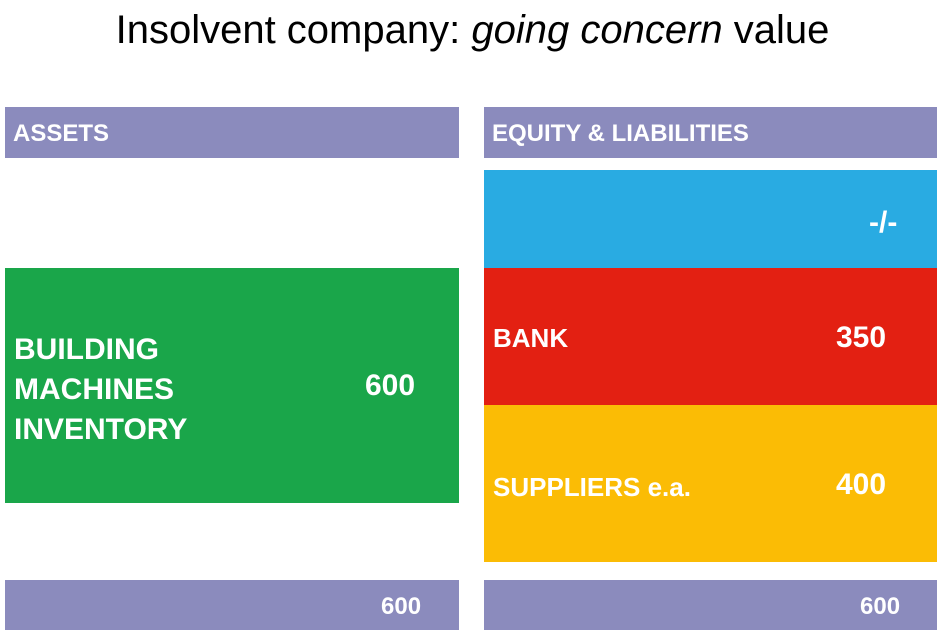 The width and height of the screenshot is (945, 633). What do you see at coordinates (101, 429) in the screenshot?
I see `asset-item: INVENTORY` at bounding box center [101, 429].